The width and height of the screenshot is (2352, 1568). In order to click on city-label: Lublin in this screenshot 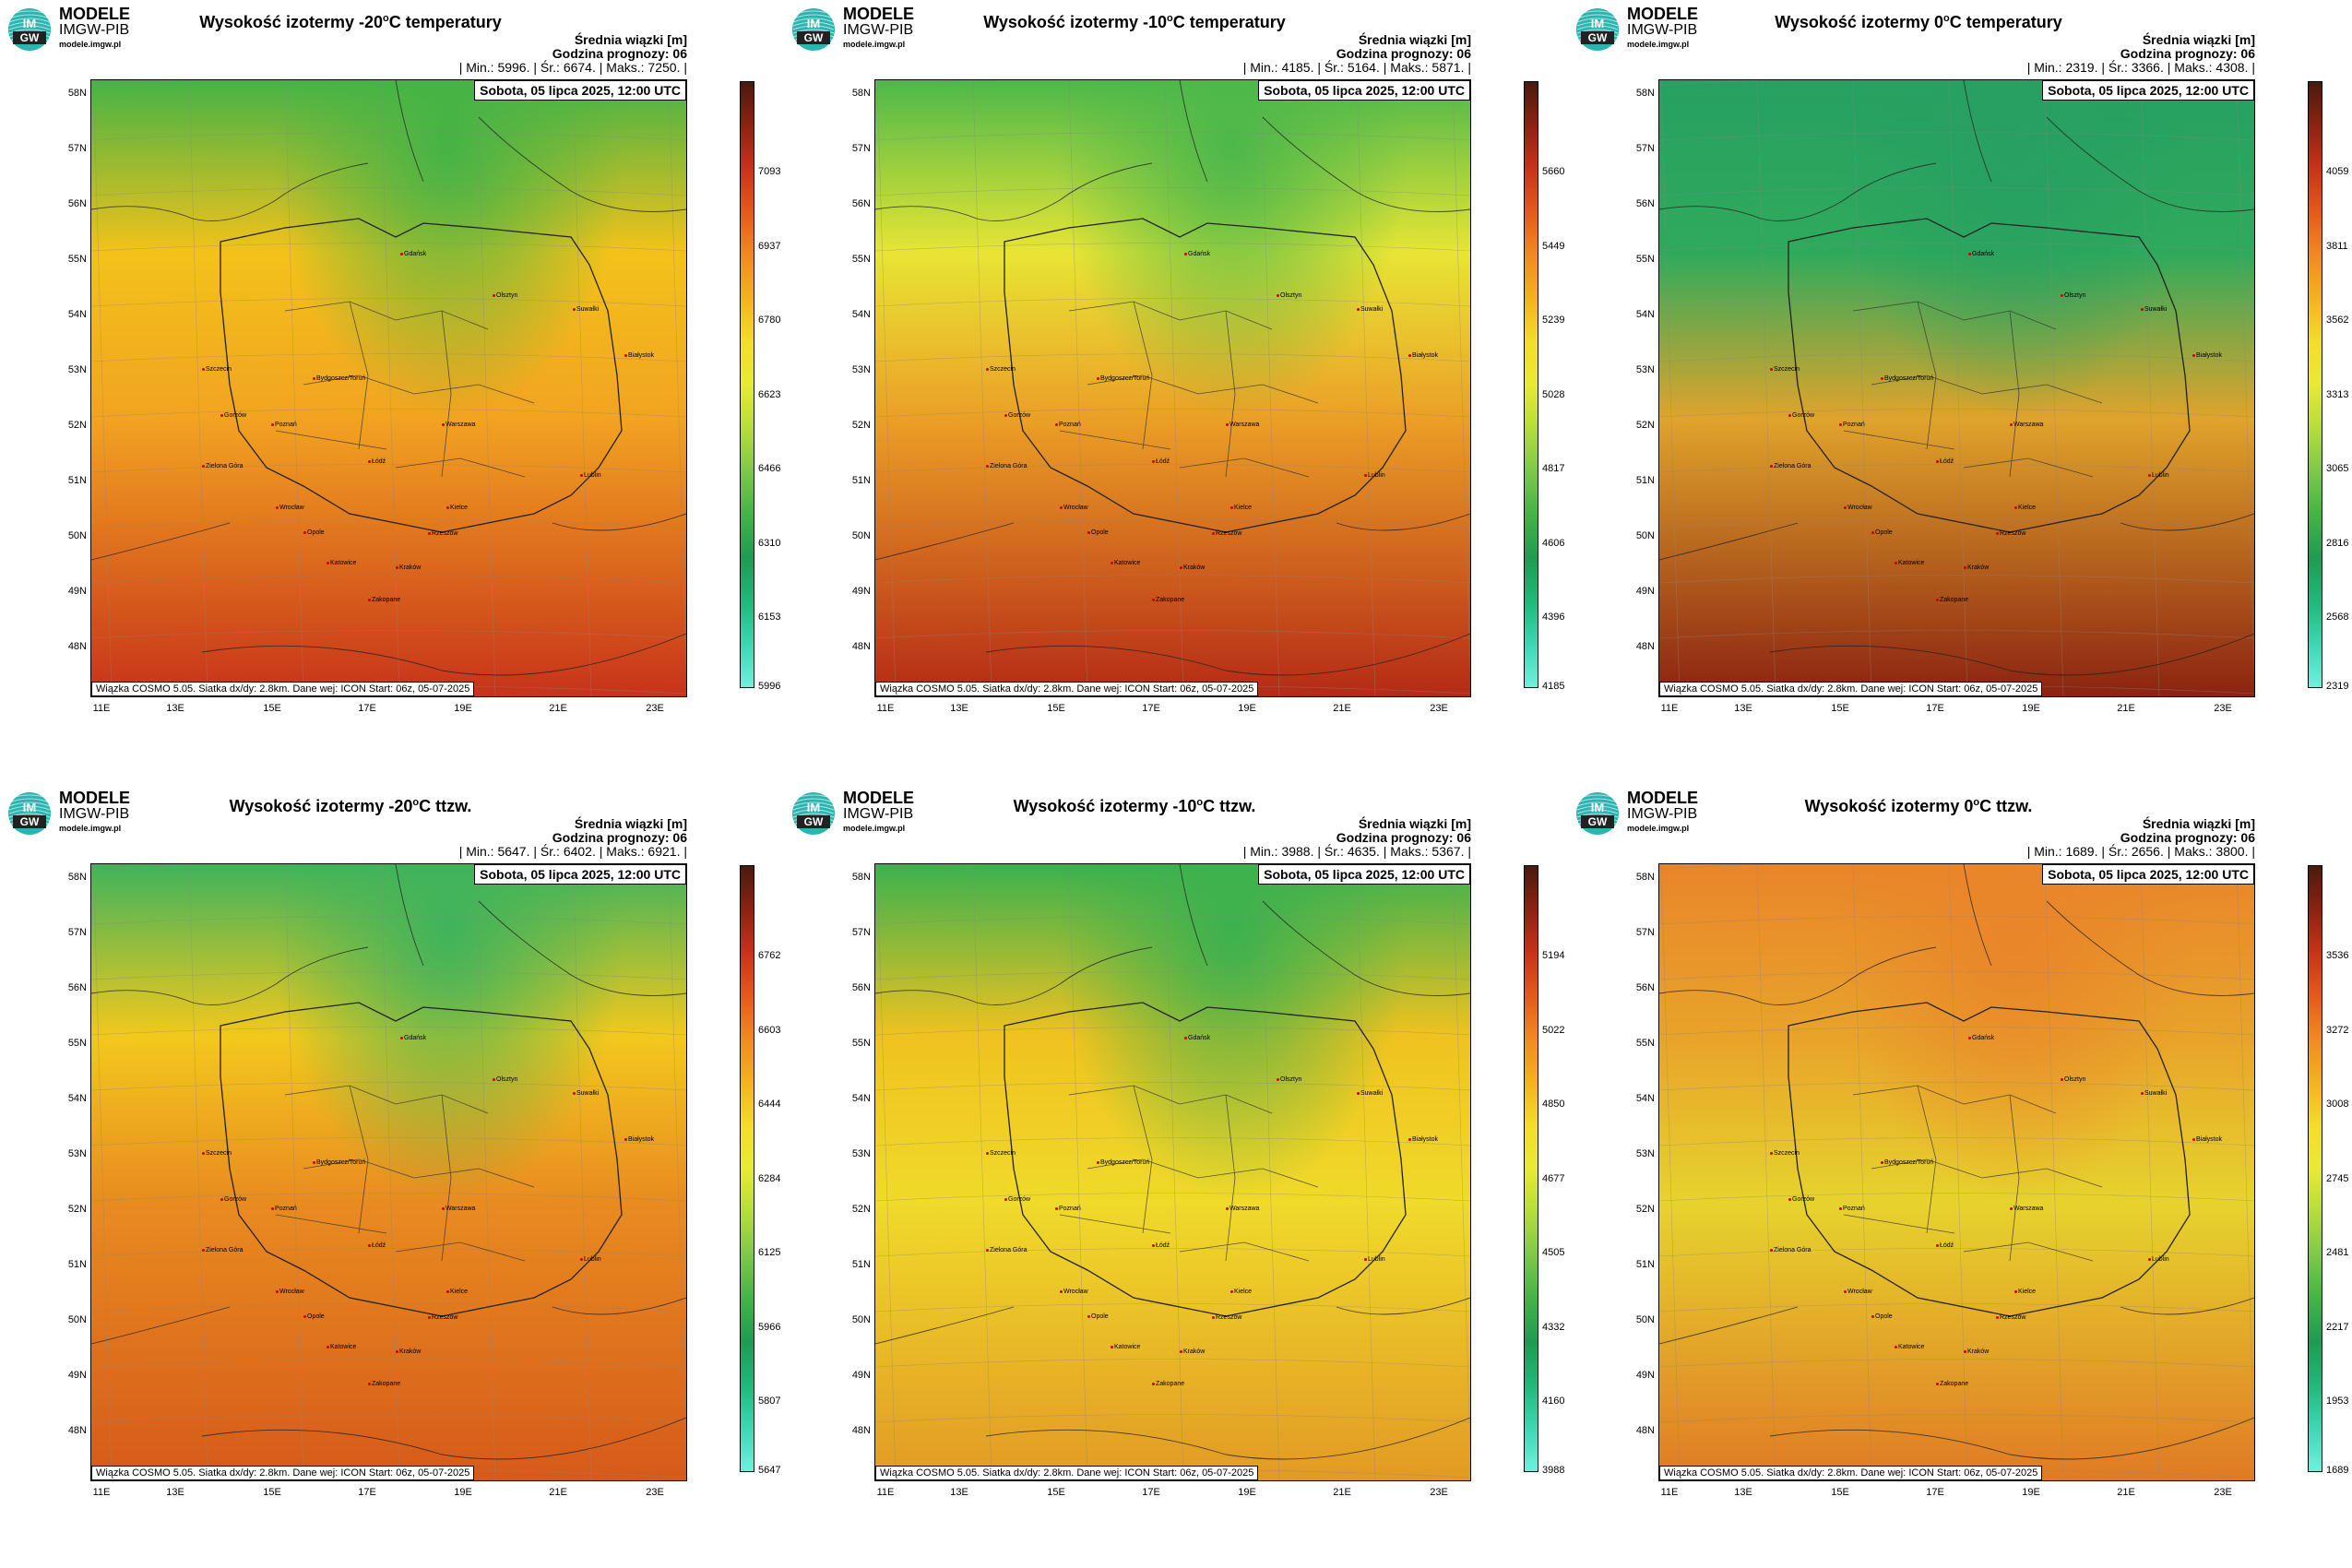, I will do `click(590, 1259)`.